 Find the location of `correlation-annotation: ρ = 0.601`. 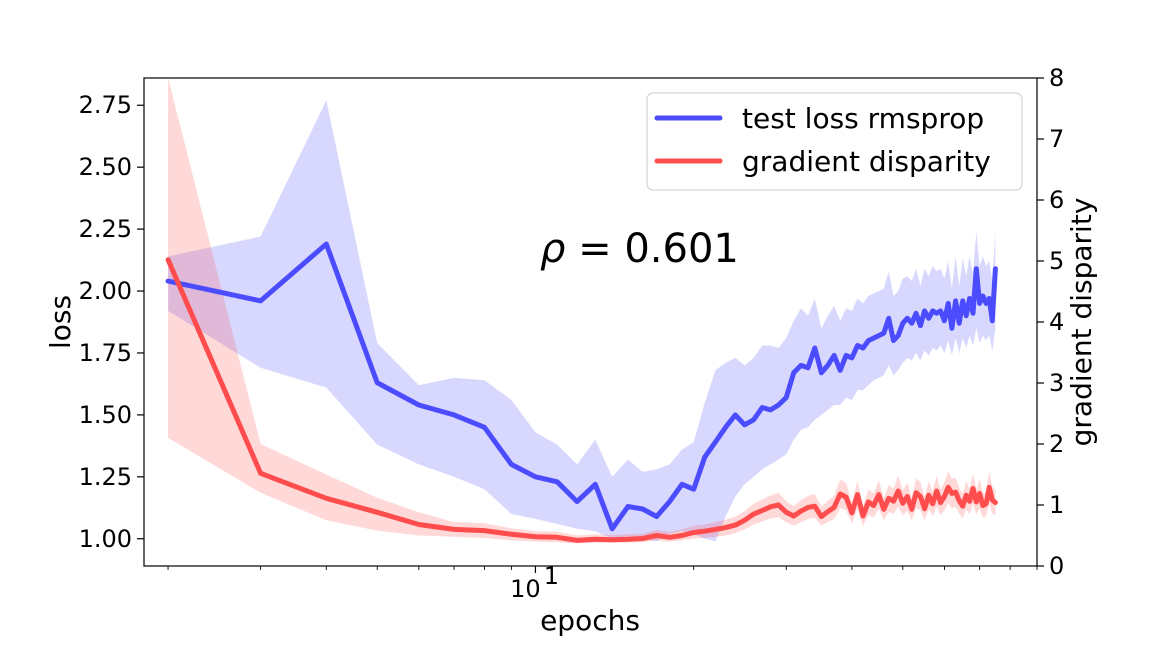

correlation-annotation: ρ = 0.601 is located at coordinates (639, 249).